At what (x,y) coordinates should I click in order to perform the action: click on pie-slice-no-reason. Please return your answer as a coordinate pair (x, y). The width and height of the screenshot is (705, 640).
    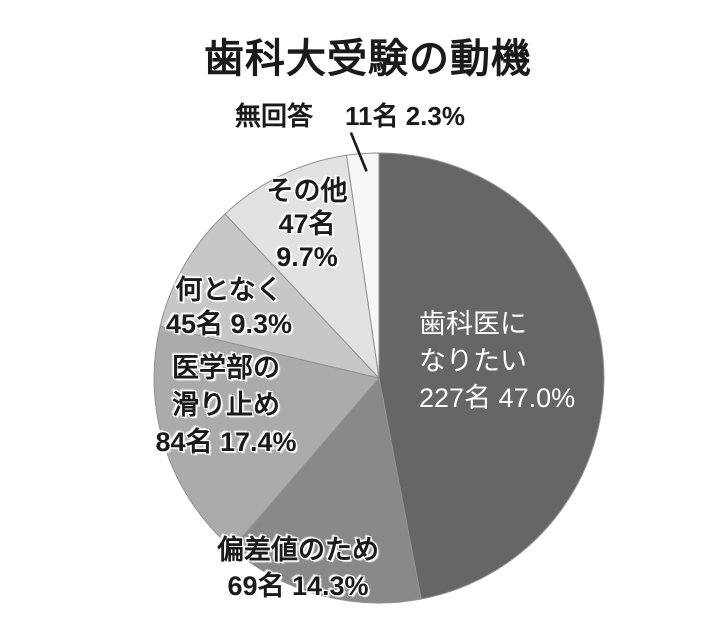
    Looking at the image, I should click on (269, 296).